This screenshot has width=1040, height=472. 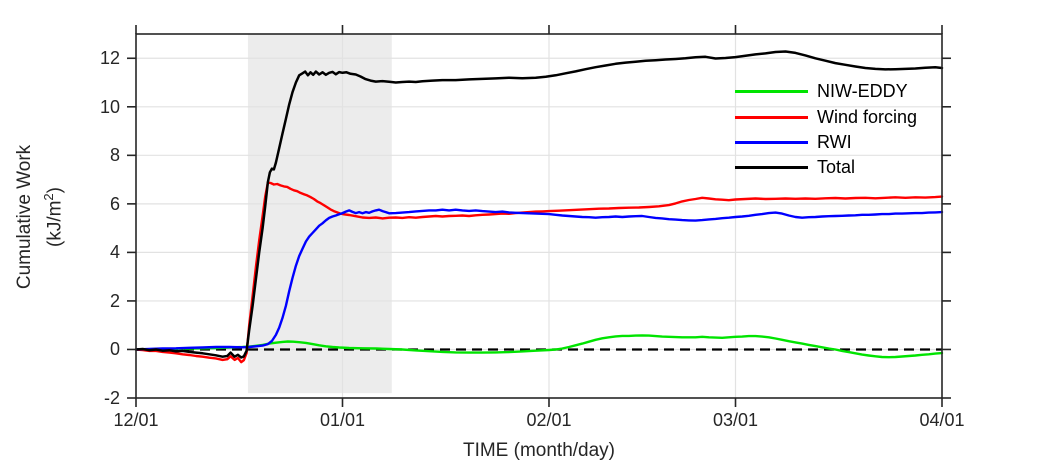 I want to click on y-tick-label: 2, so click(x=114, y=300).